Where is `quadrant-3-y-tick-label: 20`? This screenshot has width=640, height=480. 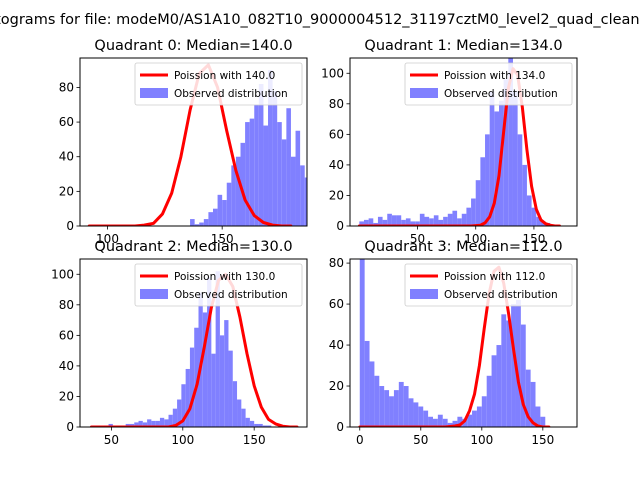 quadrant-3-y-tick-label: 20 is located at coordinates (336, 386).